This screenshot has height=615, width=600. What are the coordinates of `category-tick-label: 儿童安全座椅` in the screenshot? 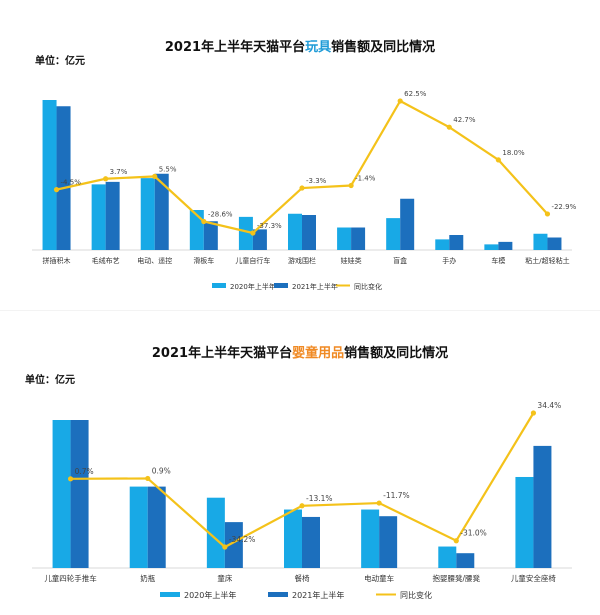 It's located at (533, 578).